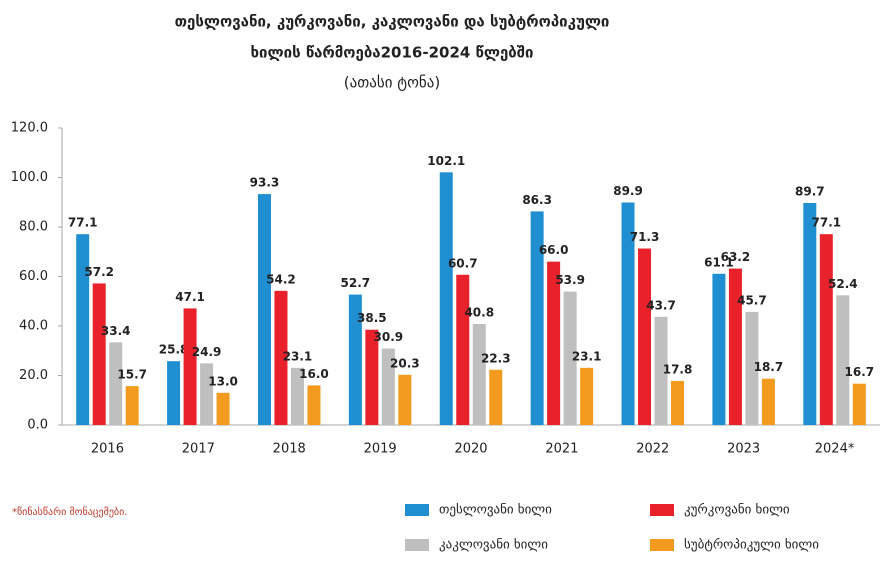 The image size is (881, 567). Describe the element at coordinates (652, 449) in the screenshot. I see `x-tick-label: 2022` at that location.